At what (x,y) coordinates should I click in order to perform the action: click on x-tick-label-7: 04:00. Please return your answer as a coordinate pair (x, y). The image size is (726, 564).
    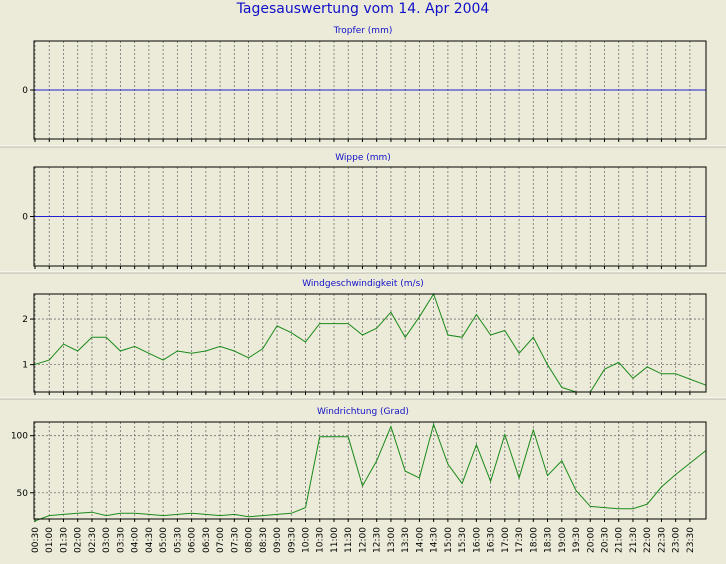
    Looking at the image, I should click on (136, 540).